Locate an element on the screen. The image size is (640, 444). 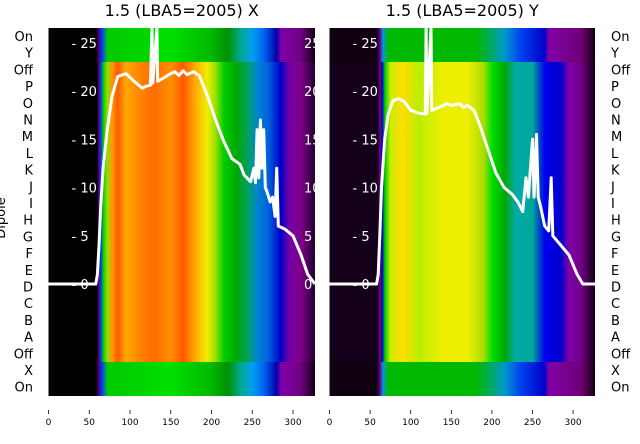
y-tick-label-right: 10 is located at coordinates (312, 189).